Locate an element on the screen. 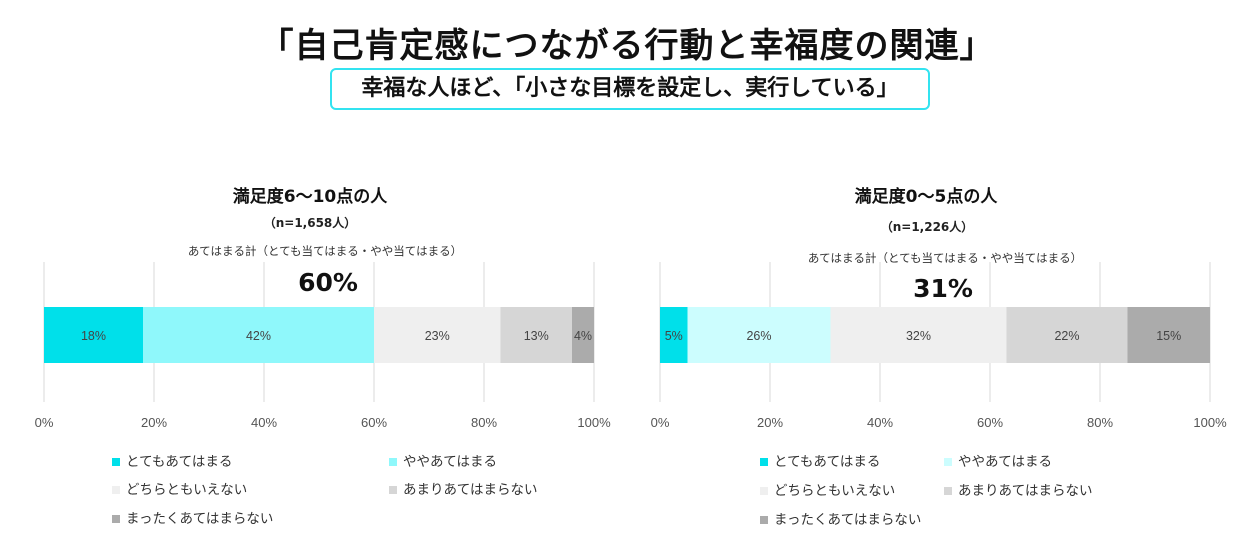 The image size is (1254, 550). data-label: 18% is located at coordinates (93, 336).